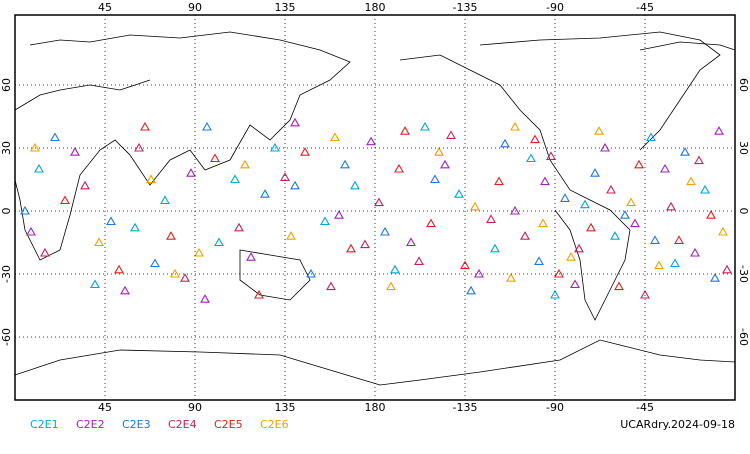 The image size is (750, 454). What do you see at coordinates (228, 424) in the screenshot?
I see `legend-entry: C2E5` at bounding box center [228, 424].